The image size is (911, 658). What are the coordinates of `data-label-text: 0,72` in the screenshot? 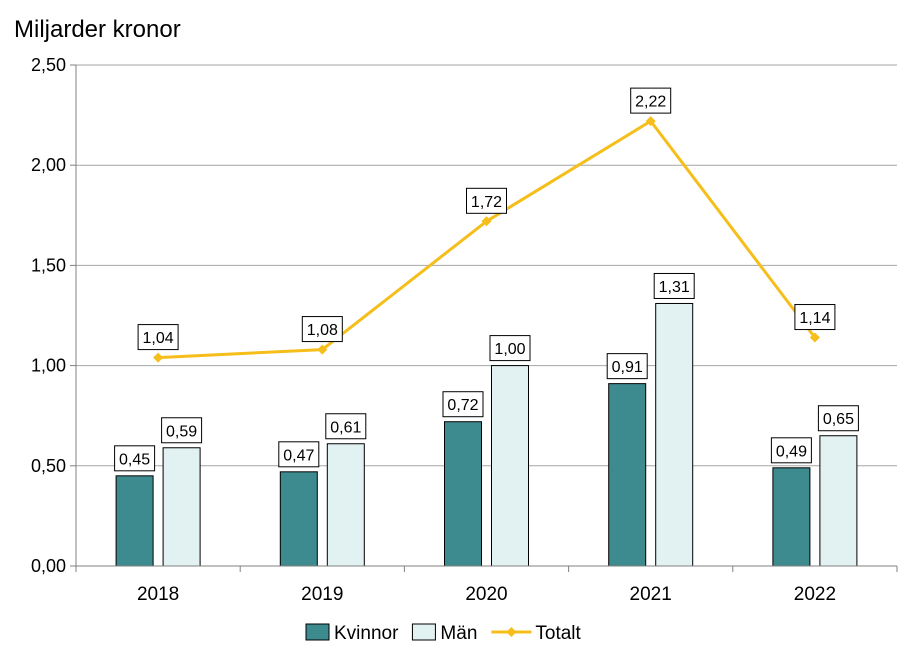 It's located at (462, 405).